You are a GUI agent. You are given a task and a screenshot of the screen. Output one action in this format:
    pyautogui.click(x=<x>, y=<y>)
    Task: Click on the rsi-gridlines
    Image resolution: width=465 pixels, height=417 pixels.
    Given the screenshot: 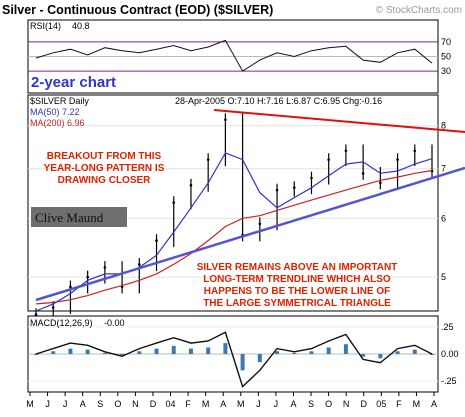 What is the action you would take?
    pyautogui.click(x=233, y=56)
    